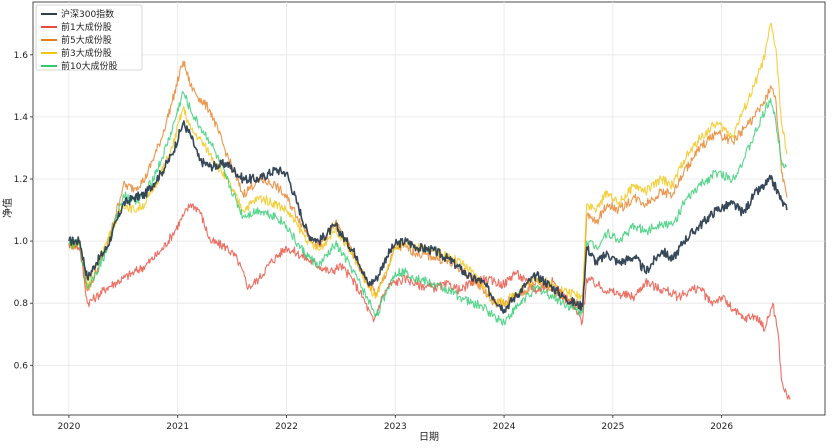  What do you see at coordinates (21, 242) in the screenshot?
I see `y-tick-label: 1.0` at bounding box center [21, 242].